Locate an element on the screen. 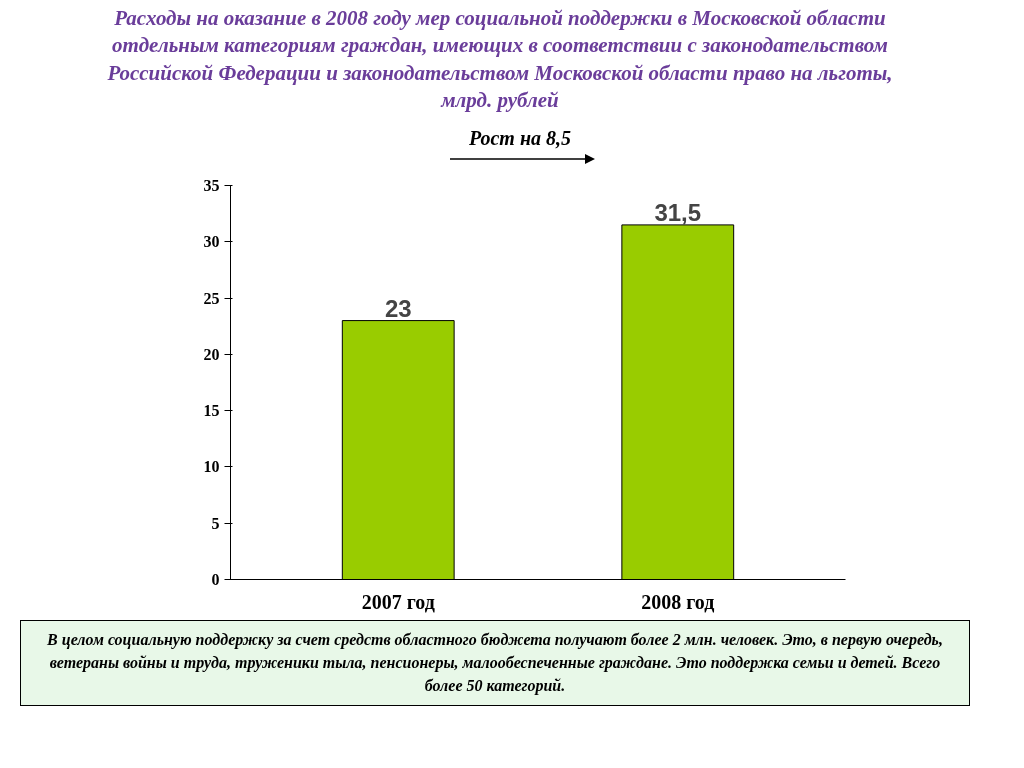 This screenshot has width=1024, height=768. y-tick-label: 25 is located at coordinates (211, 298).